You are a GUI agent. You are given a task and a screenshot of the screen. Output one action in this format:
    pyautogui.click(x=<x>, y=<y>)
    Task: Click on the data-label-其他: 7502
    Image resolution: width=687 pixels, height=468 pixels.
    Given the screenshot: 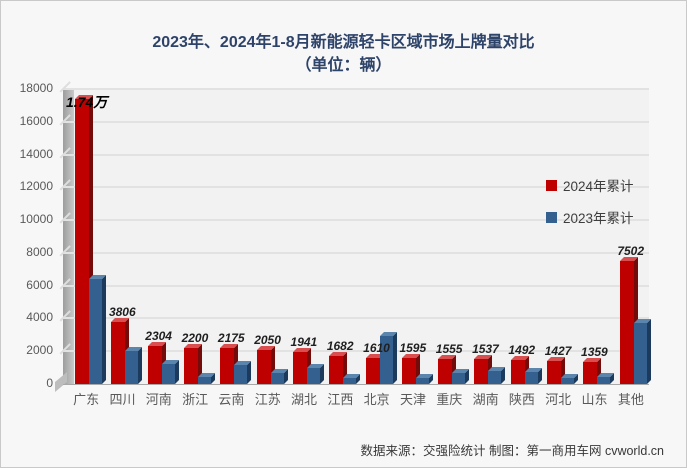 What is the action you would take?
    pyautogui.click(x=631, y=251)
    